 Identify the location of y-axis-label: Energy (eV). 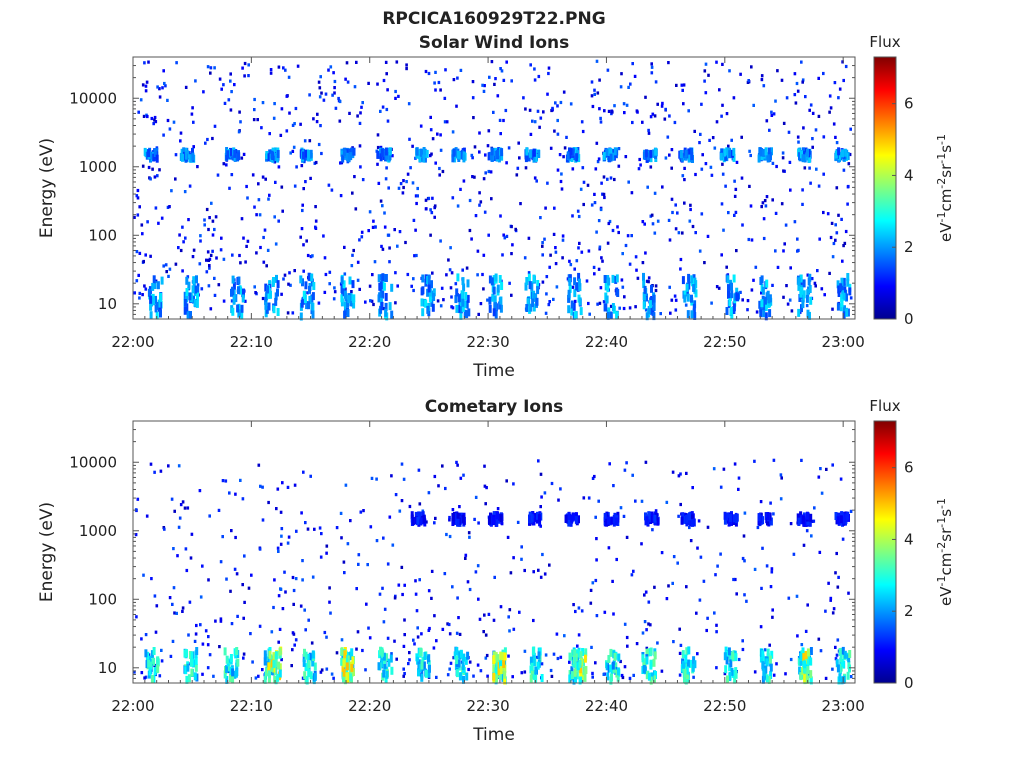
(47, 188).